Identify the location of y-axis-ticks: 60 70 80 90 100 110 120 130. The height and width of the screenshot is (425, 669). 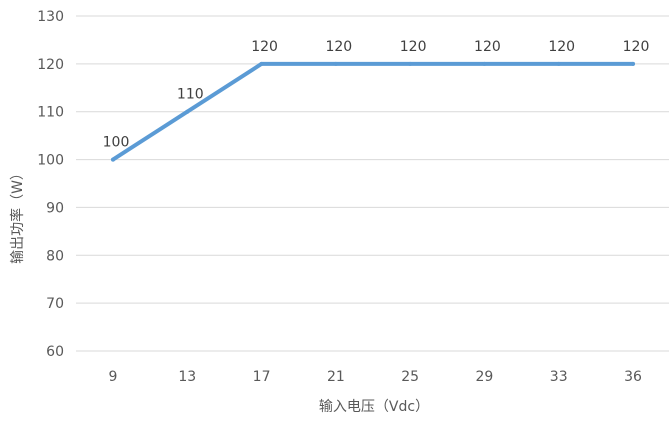
(50, 184).